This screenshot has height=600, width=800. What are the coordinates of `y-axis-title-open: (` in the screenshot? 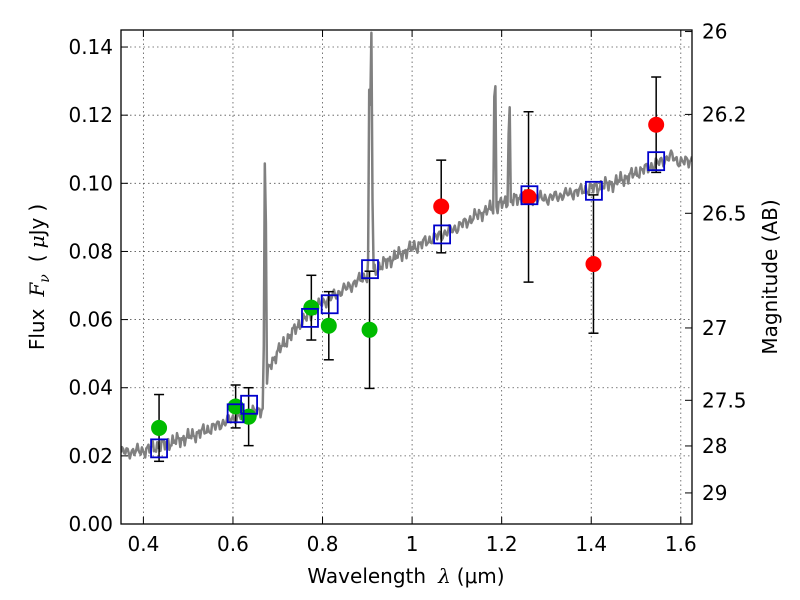 It's located at (37, 258).